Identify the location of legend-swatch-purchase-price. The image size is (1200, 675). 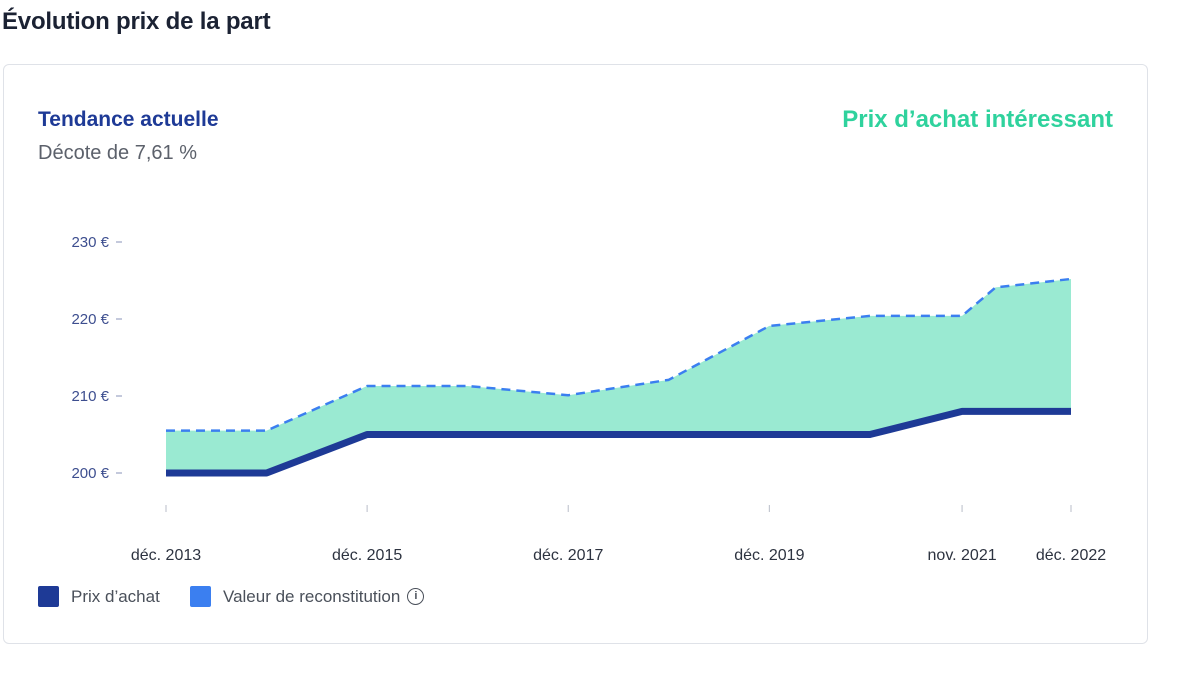
(48, 596).